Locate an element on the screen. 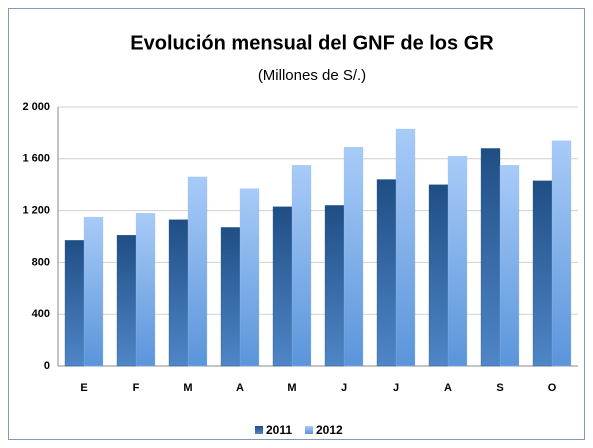 Image resolution: width=593 pixels, height=448 pixels. x-tick-label: F is located at coordinates (136, 388).